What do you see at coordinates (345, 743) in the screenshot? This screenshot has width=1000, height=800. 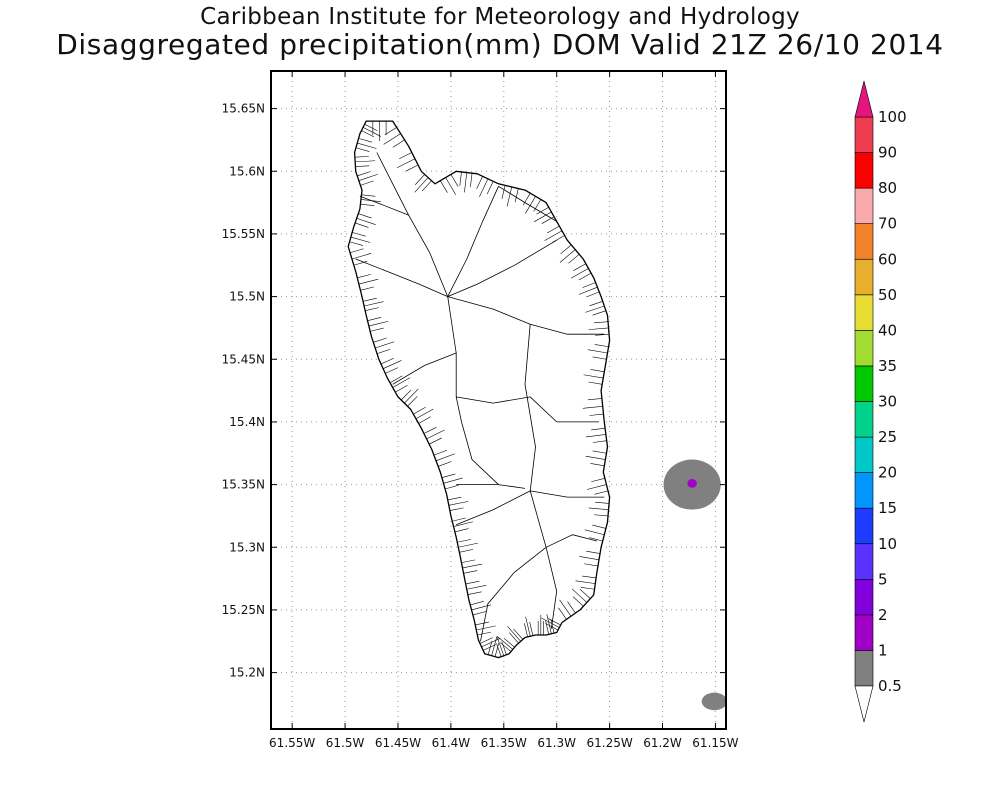 I see `lon-tick-label: 61.5W` at bounding box center [345, 743].